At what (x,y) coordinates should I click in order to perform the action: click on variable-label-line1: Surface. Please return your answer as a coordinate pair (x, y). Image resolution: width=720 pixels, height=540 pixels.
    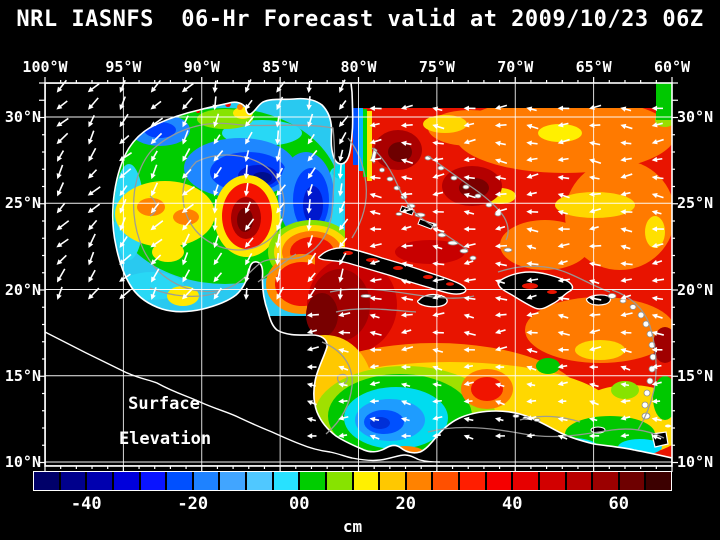
    Looking at the image, I should click on (164, 404).